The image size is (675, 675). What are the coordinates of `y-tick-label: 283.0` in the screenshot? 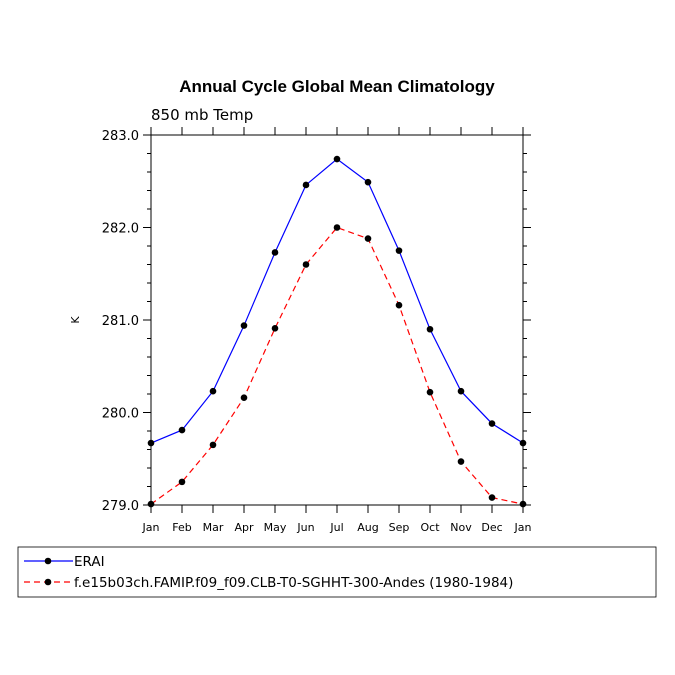 It's located at (120, 136).